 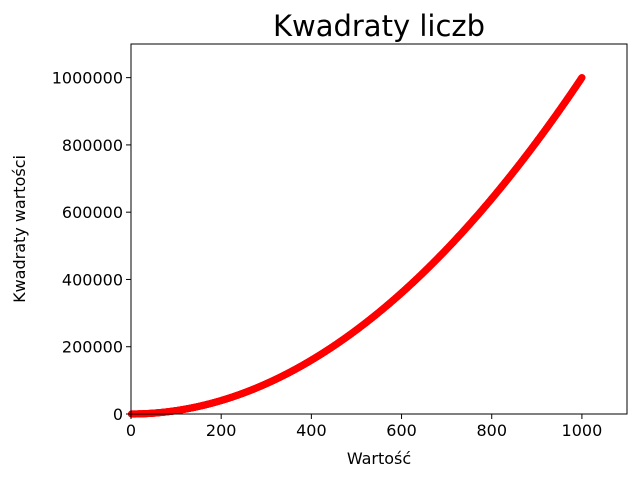 I want to click on y-tick-label: 1000000, so click(x=87, y=78).